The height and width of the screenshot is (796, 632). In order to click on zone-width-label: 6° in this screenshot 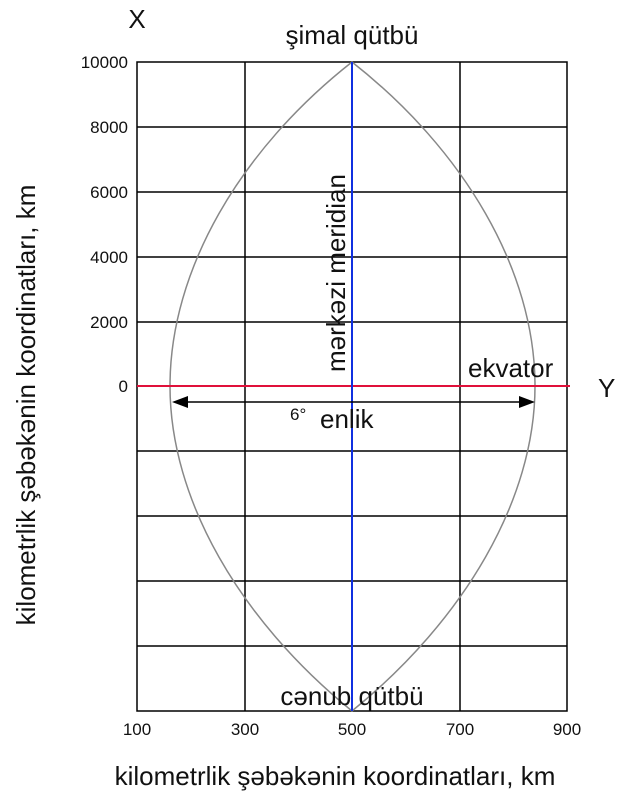, I will do `click(298, 414)`.